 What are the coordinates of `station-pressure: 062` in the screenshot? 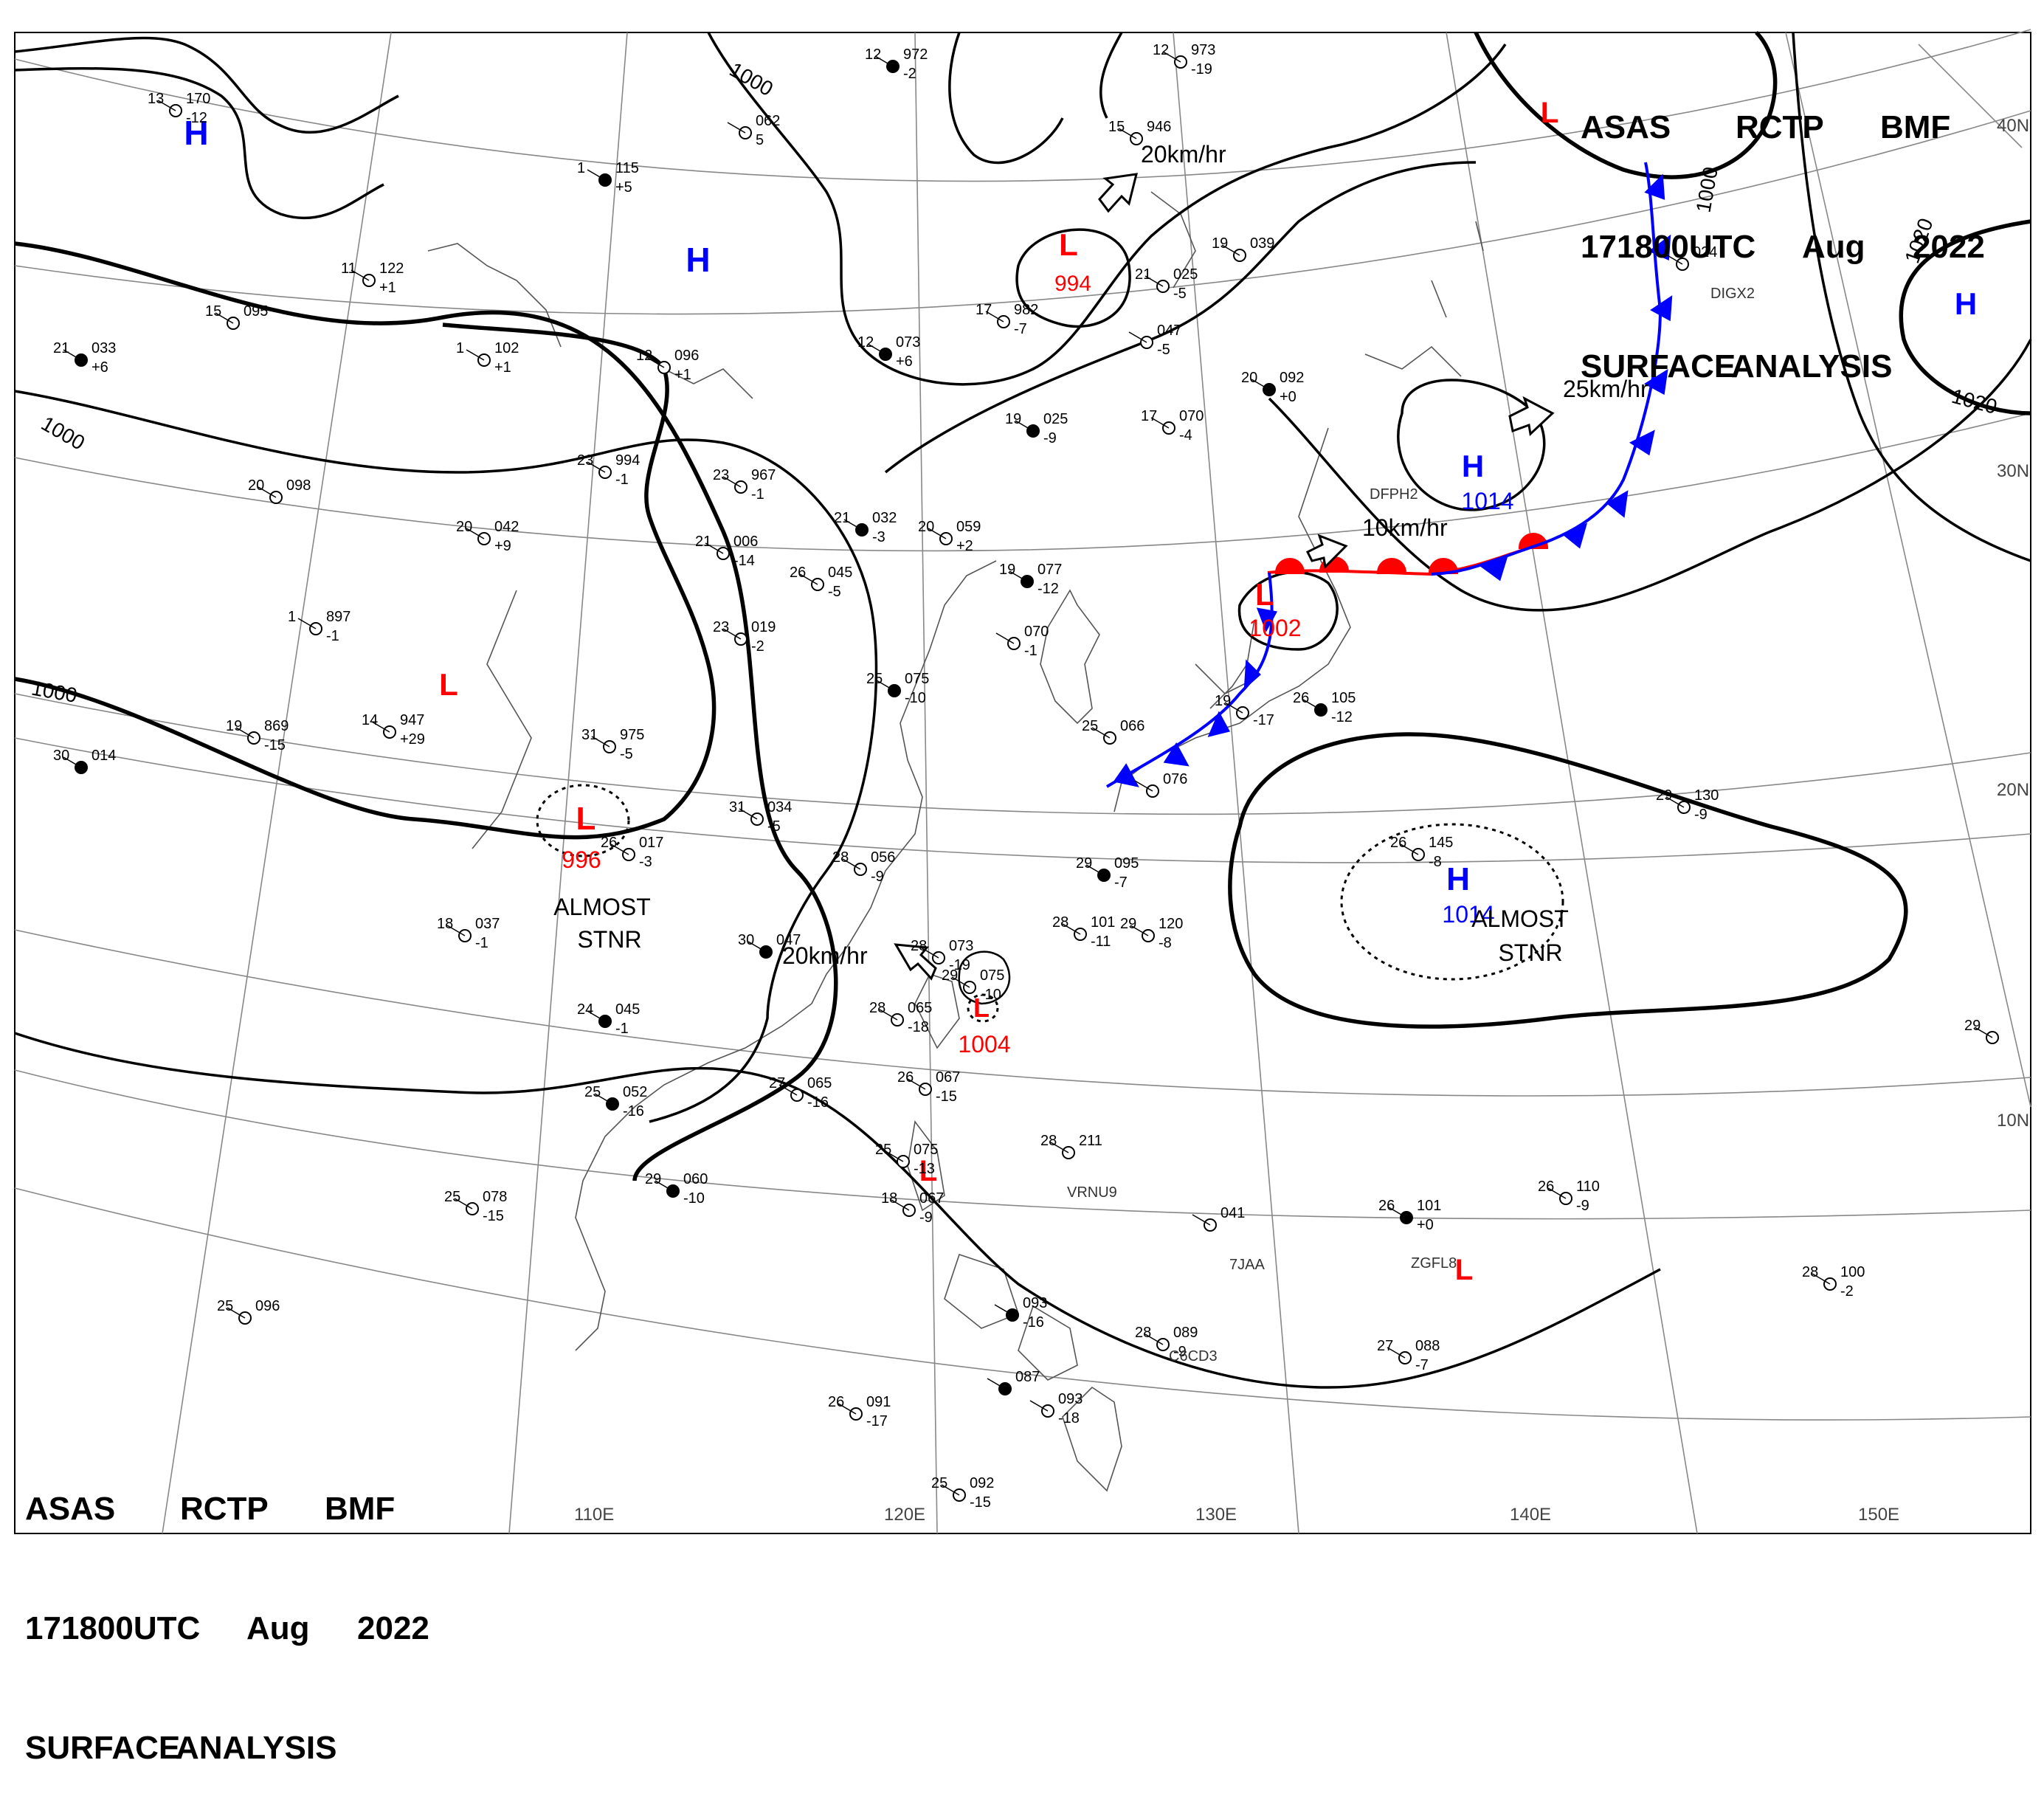 It's located at (768, 121).